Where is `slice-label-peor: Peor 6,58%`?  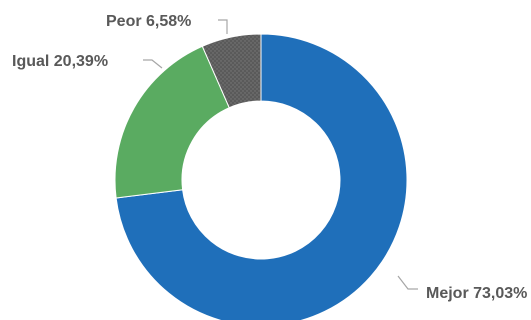 slice-label-peor: Peor 6,58% is located at coordinates (148, 21).